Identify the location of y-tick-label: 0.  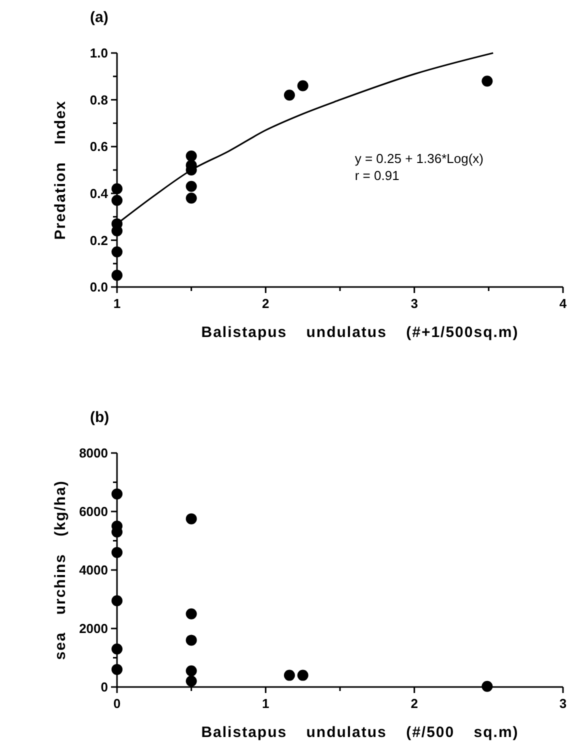
(104, 687).